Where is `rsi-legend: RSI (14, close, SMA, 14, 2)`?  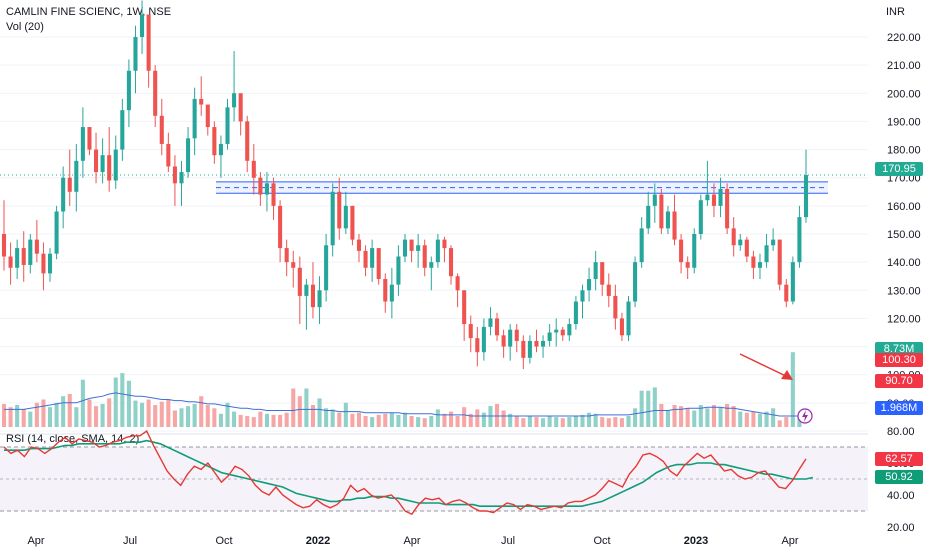 rsi-legend: RSI (14, close, SMA, 14, 2) is located at coordinates (73, 439).